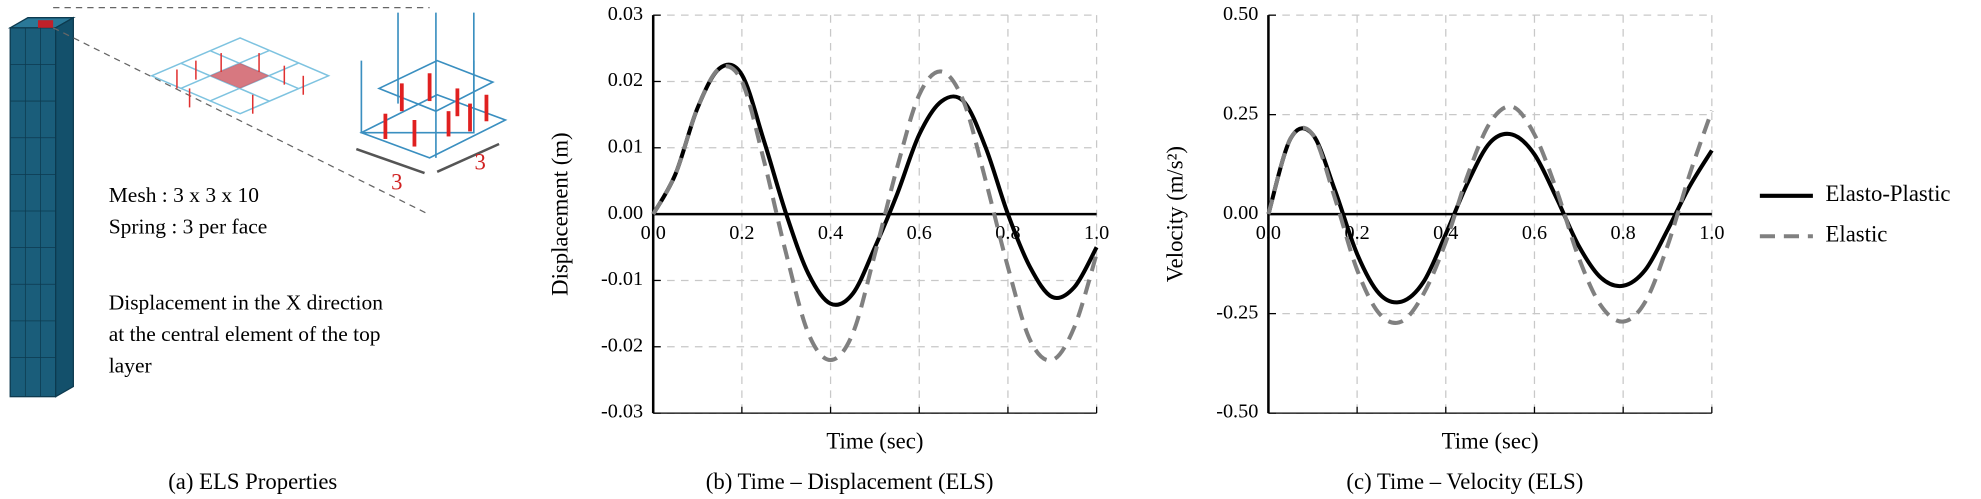  I want to click on panel-text: layer, so click(130, 366).